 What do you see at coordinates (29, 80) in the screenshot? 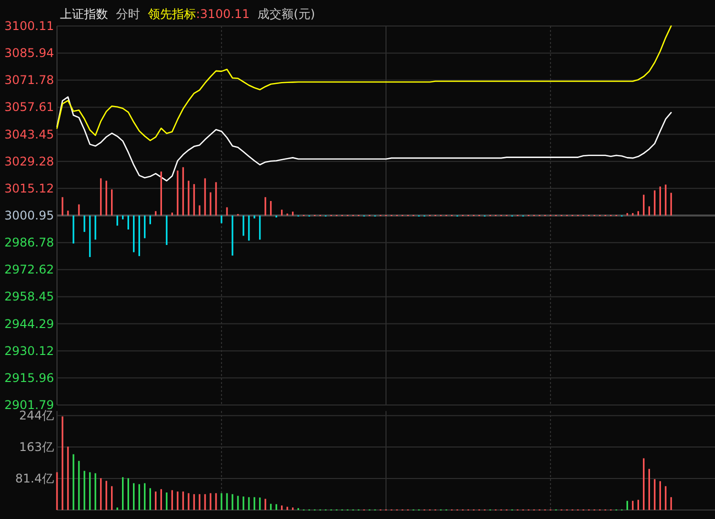
I see `y-tick-label: 3071.78` at bounding box center [29, 80].